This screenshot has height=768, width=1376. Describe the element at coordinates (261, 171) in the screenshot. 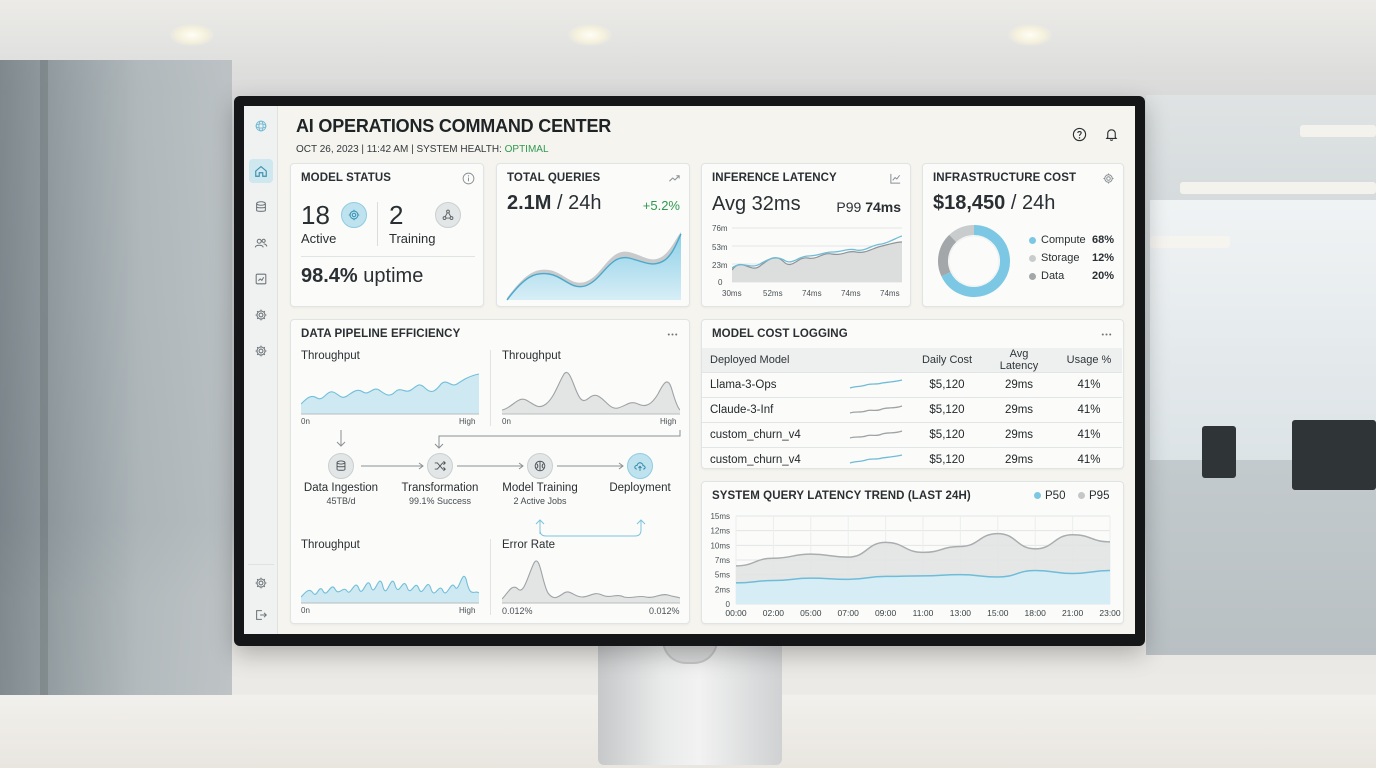

I see `sidebar-item-home` at that location.